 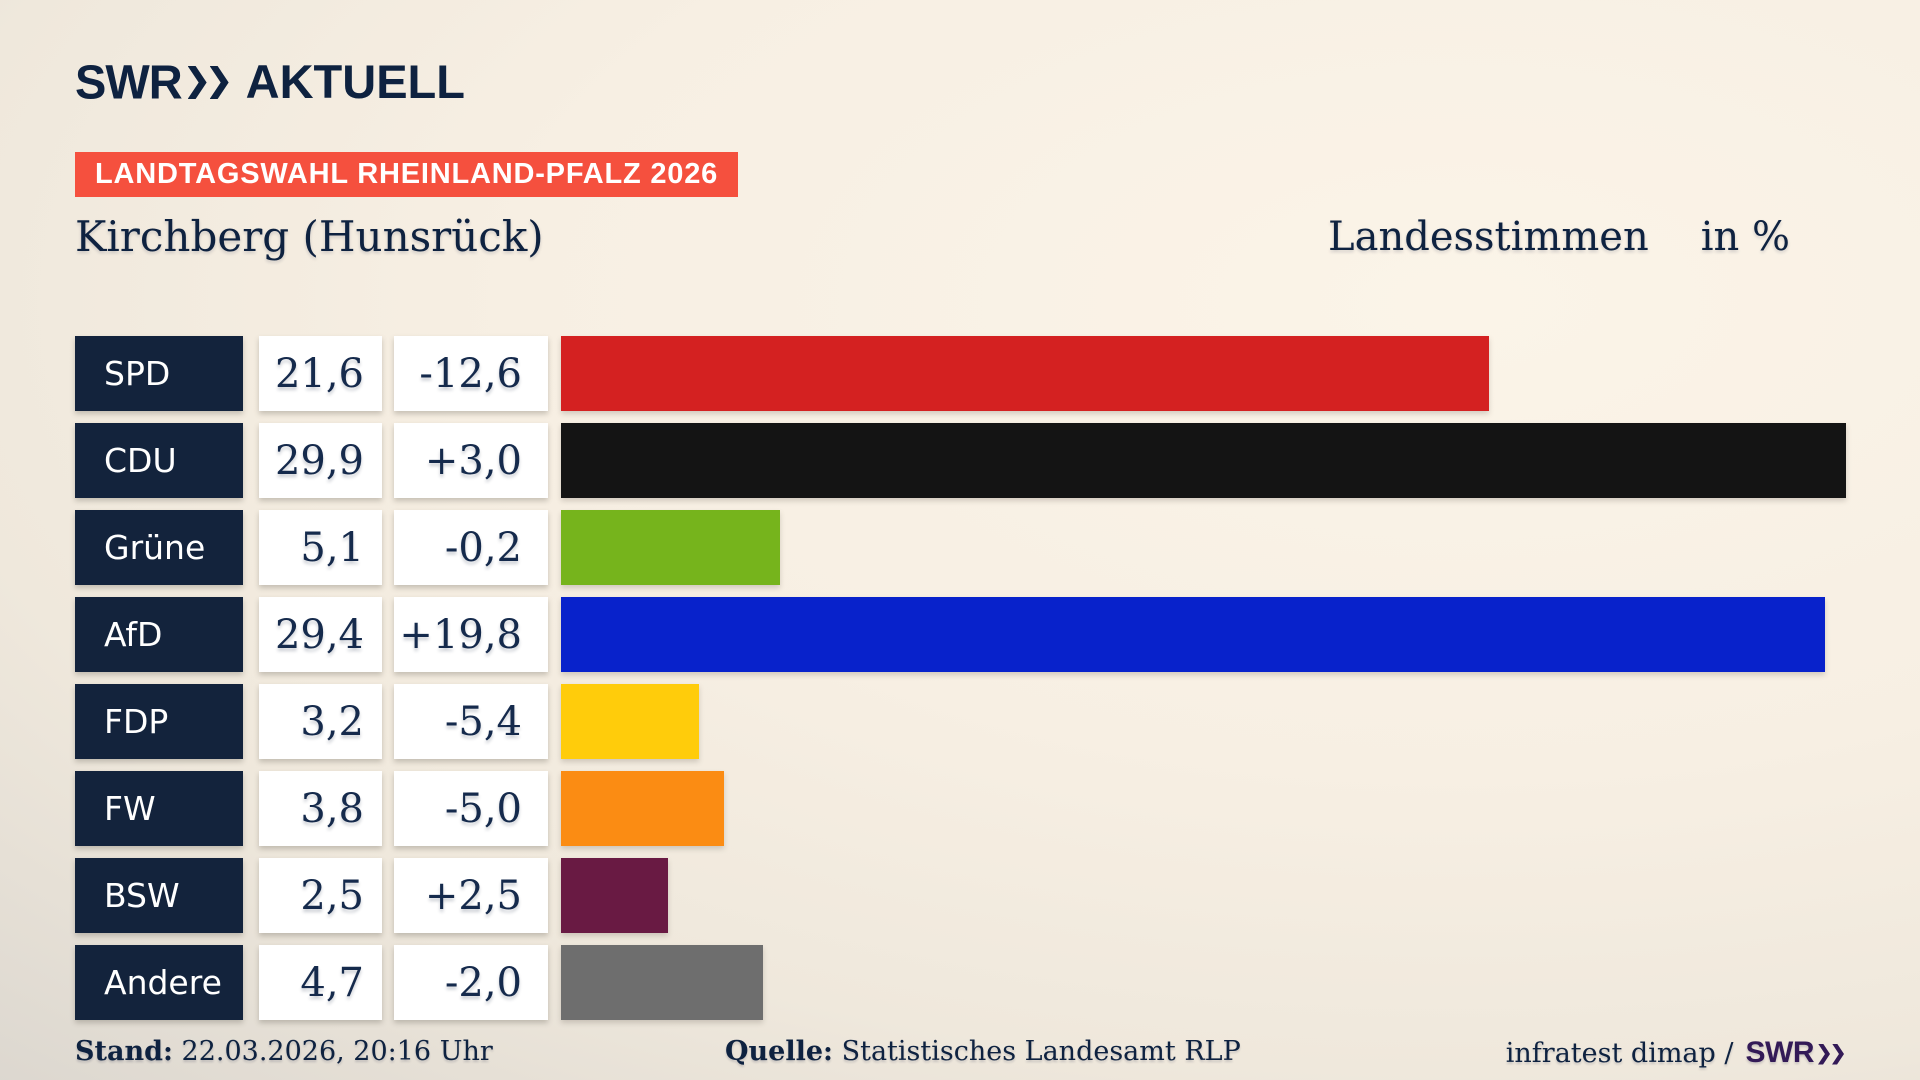 What do you see at coordinates (129, 81) in the screenshot?
I see `logo-swr-text: SWR` at bounding box center [129, 81].